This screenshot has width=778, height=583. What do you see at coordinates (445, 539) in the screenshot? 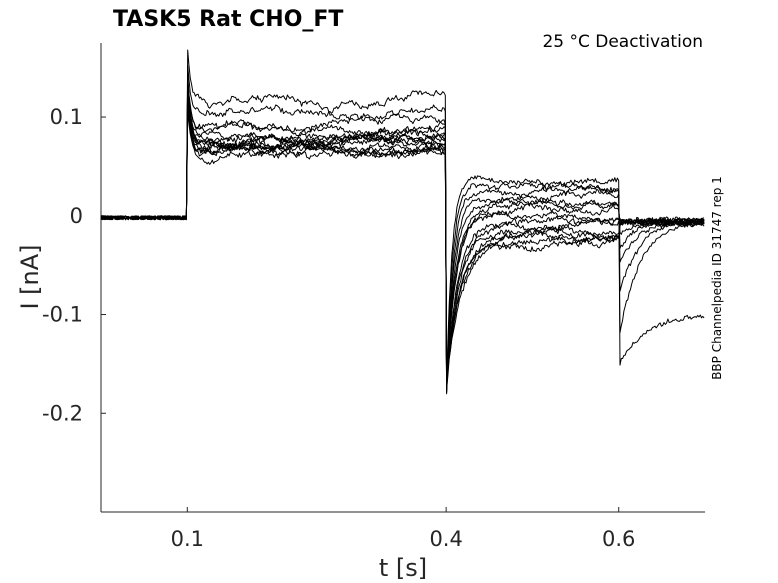
I see `x-tick-label: 0.4` at bounding box center [445, 539].